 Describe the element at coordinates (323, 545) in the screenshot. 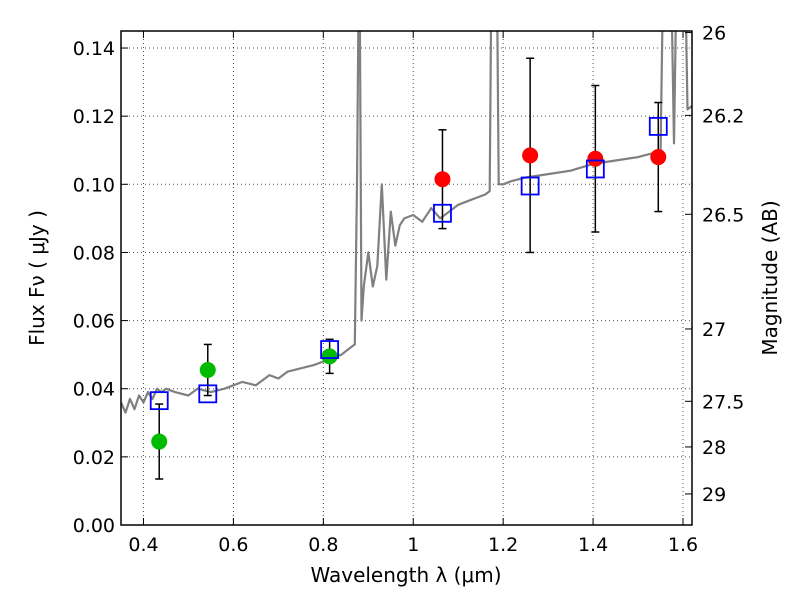

I see `x-tick-label: 0.8` at that location.